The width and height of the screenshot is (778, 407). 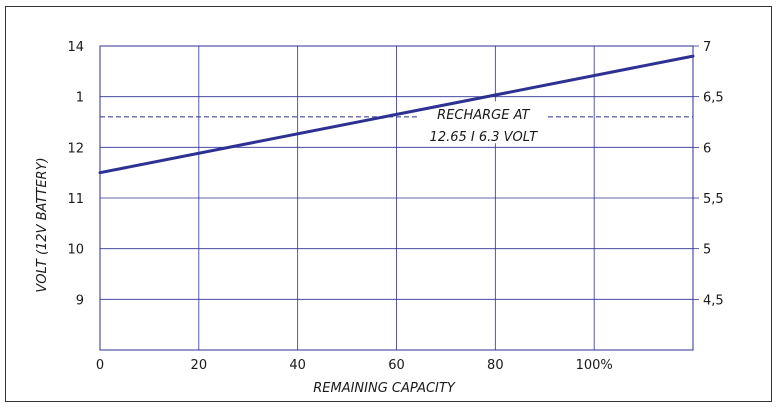 I want to click on y2-tick-label: 6, so click(x=707, y=148).